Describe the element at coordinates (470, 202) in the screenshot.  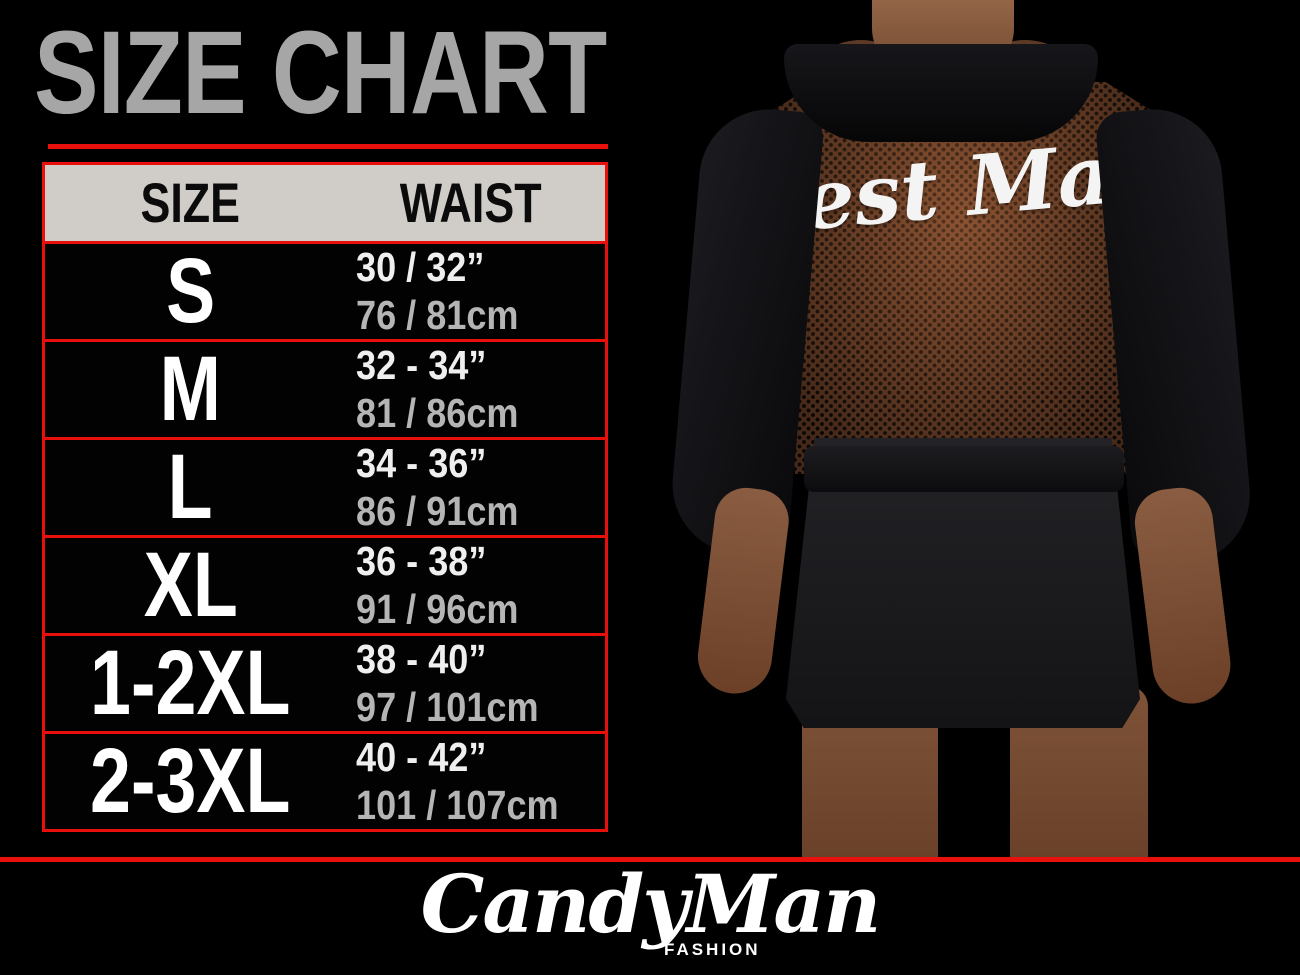
I see `header-waist: WAIST` at that location.